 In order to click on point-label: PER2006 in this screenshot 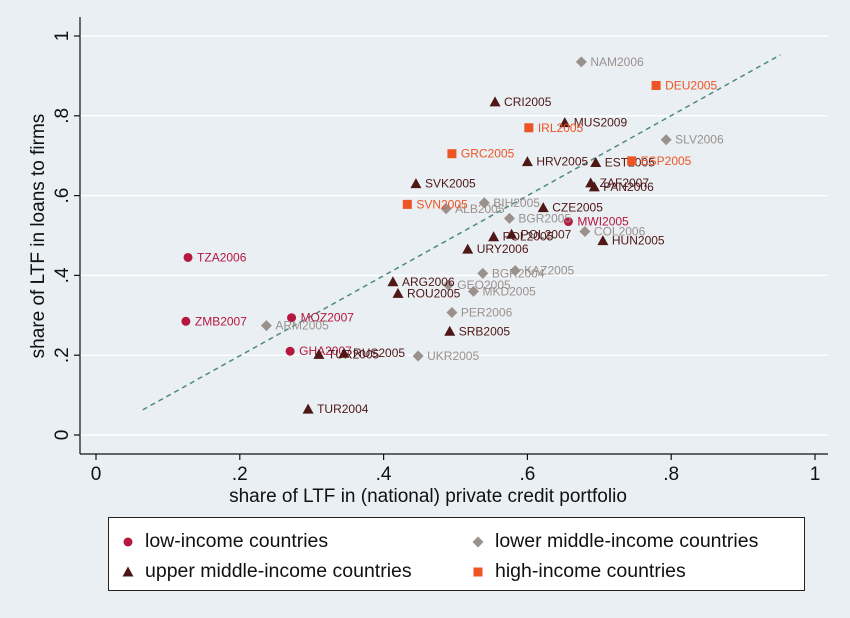, I will do `click(487, 313)`.